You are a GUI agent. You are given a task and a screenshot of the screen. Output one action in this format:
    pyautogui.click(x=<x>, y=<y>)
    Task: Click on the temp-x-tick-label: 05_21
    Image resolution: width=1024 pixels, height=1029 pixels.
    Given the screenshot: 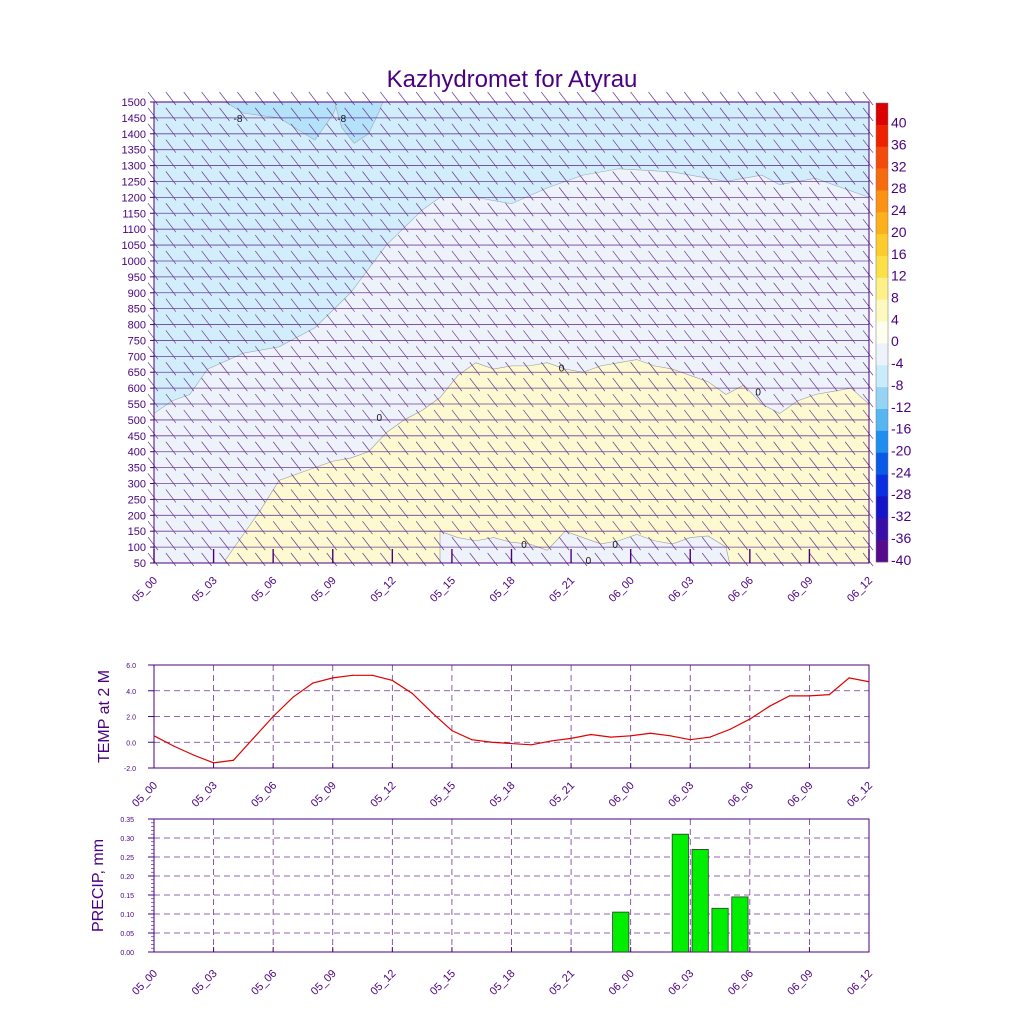 What is the action you would take?
    pyautogui.click(x=562, y=795)
    